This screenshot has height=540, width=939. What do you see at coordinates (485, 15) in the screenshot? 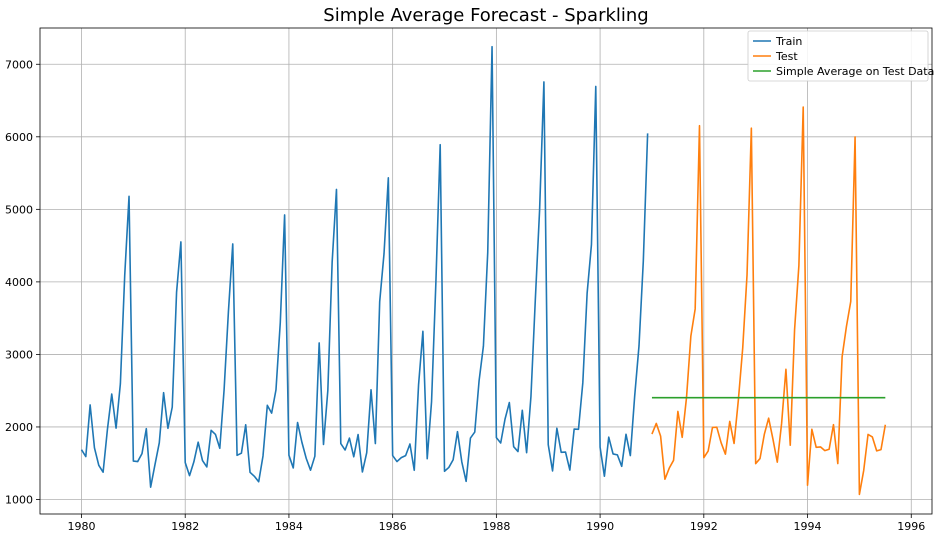
I see `chart-title: Simple Average Forecast - Sparkling` at bounding box center [485, 15].